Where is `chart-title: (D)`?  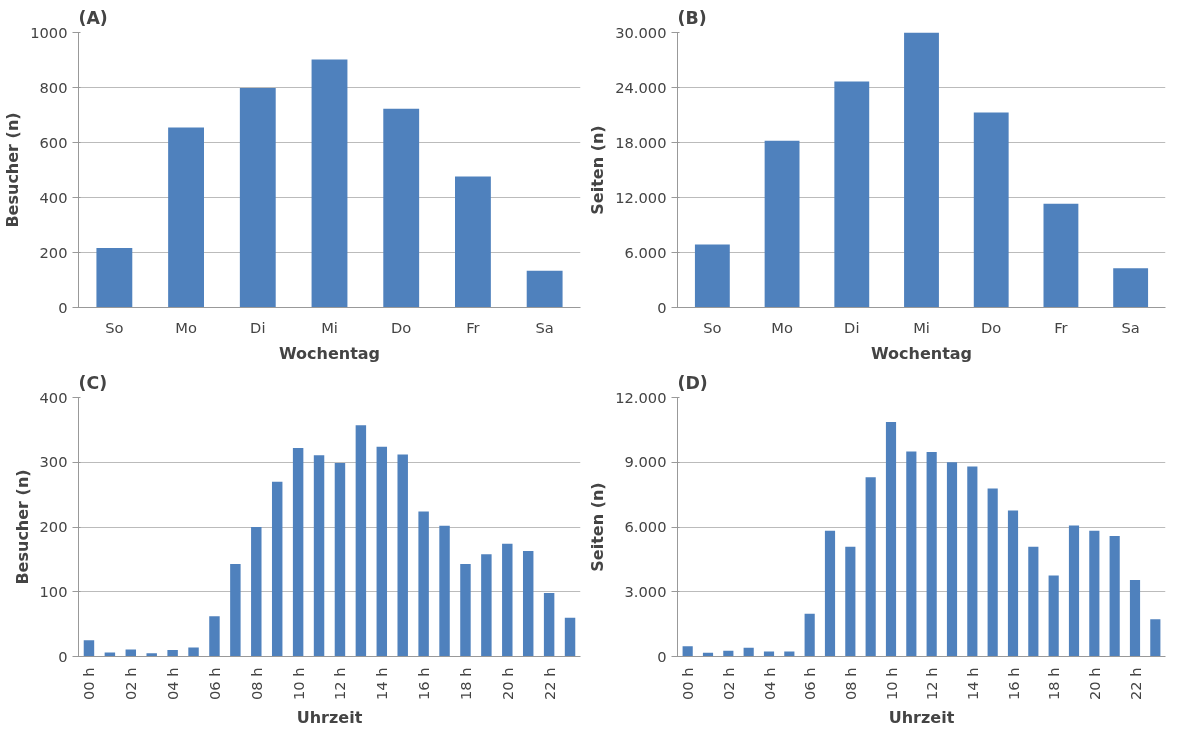 chart-title: (D) is located at coordinates (692, 382).